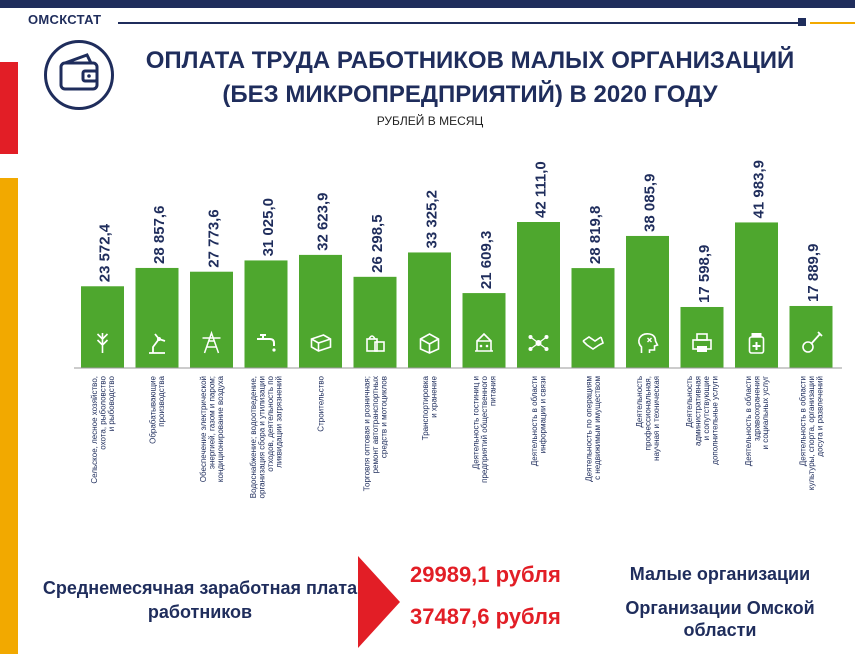 The image size is (855, 654). Describe the element at coordinates (102, 343) in the screenshot. I see `wheat-icon` at that location.